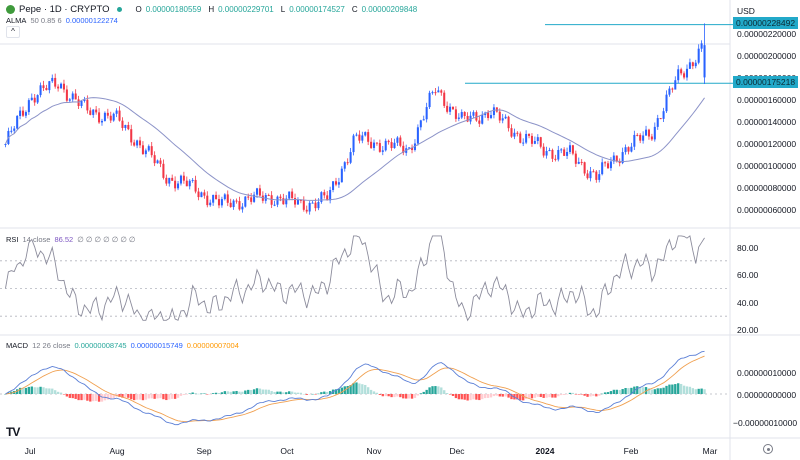  I want to click on pepe-coin-icon, so click(10, 9).